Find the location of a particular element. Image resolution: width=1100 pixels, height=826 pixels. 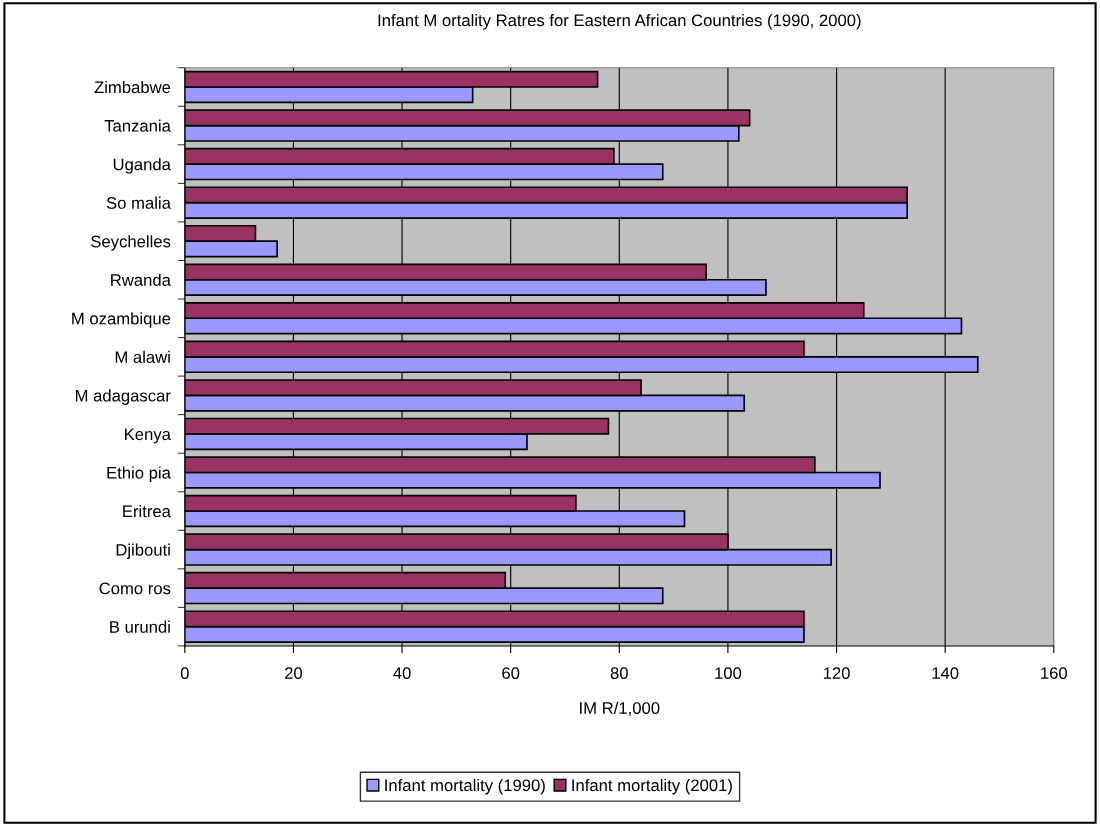

y-tick-label: Kenya is located at coordinates (148, 436).